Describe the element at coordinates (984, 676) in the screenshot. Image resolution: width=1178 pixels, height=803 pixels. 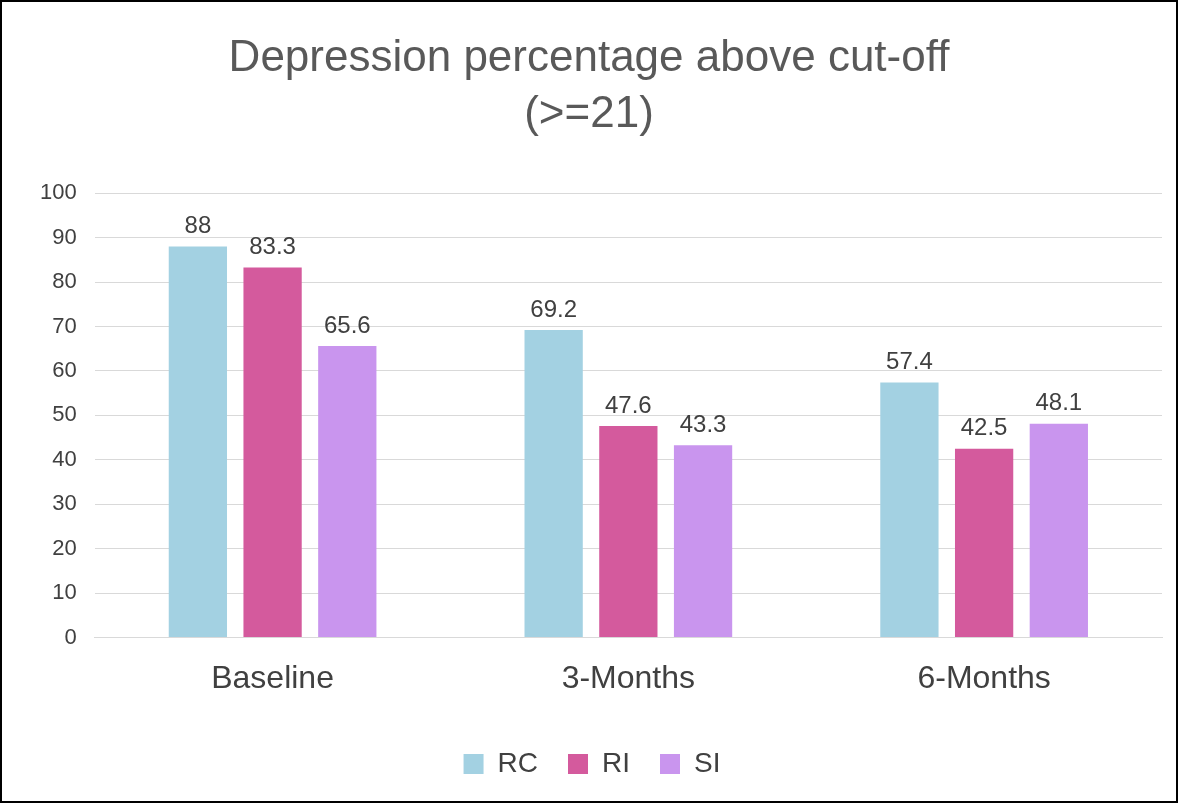
I see `x-tick-label: 6-Months` at that location.